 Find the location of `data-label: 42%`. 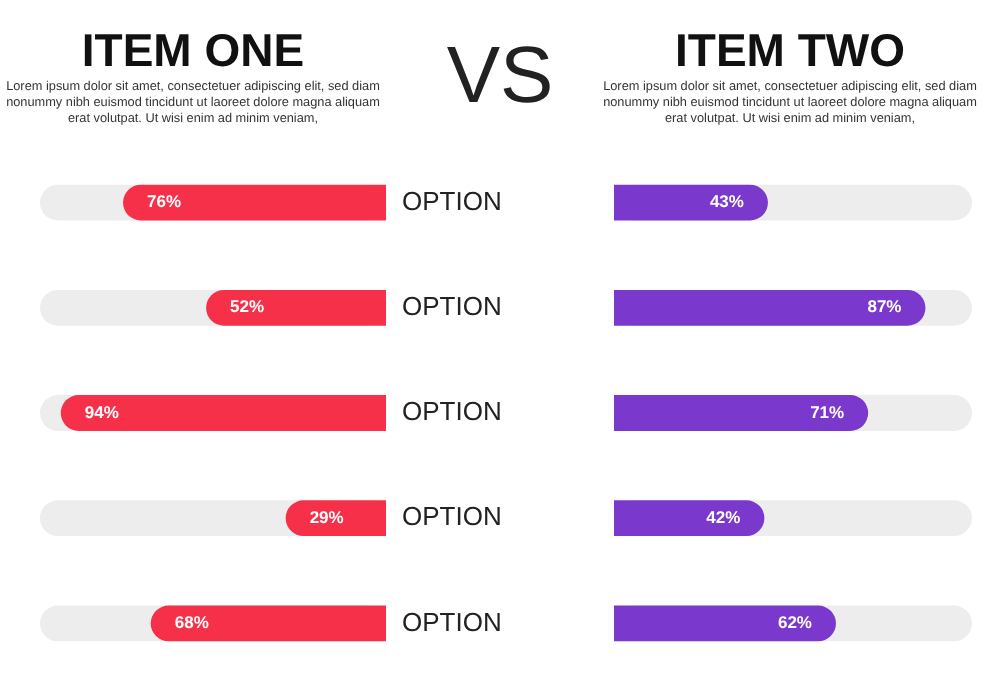

data-label: 42% is located at coordinates (724, 516).